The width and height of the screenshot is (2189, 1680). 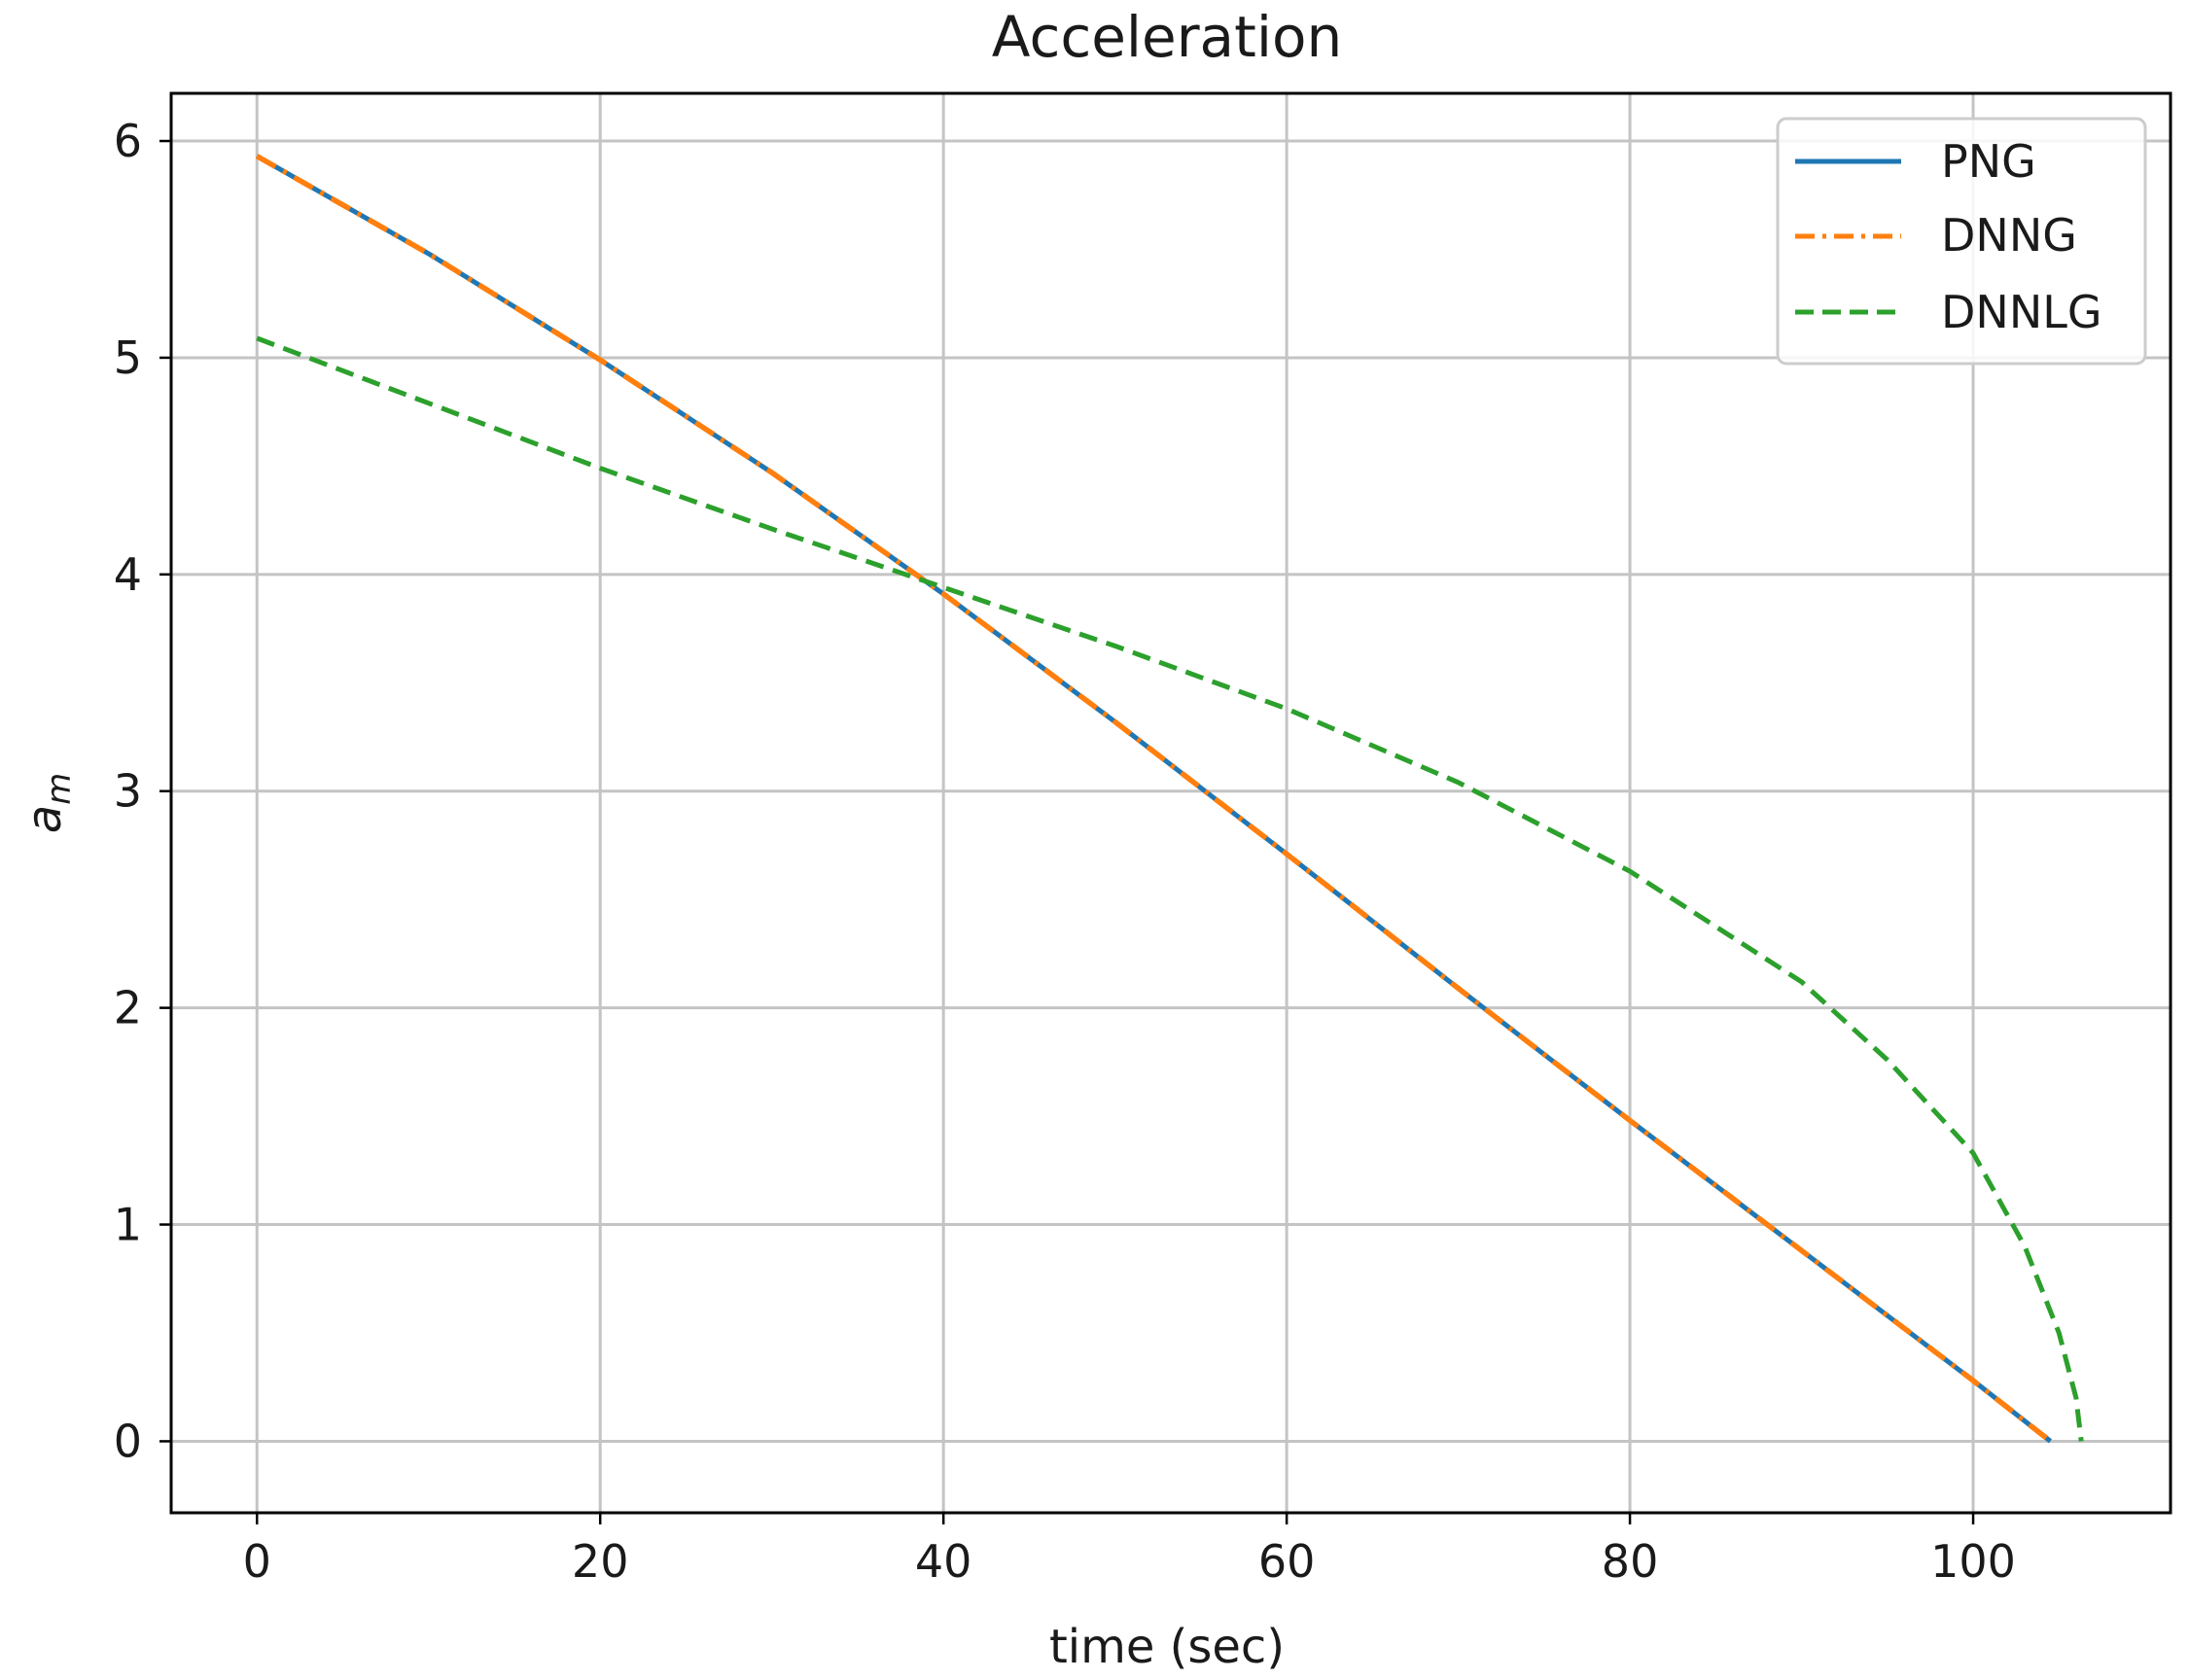 I want to click on y-axis-label: am, so click(x=49, y=803).